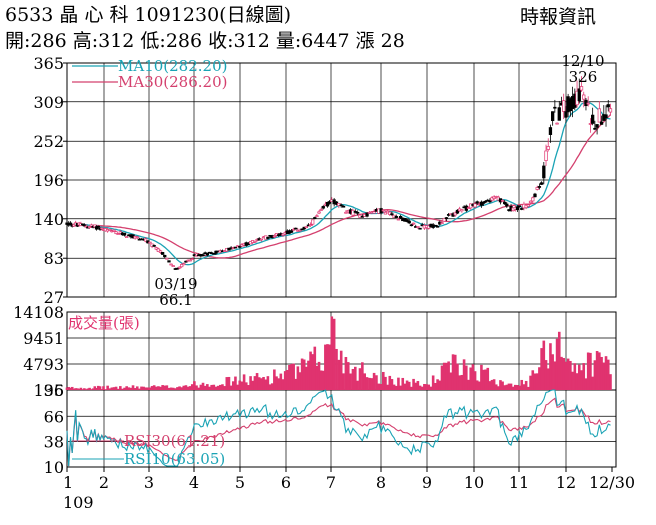 The width and height of the screenshot is (656, 525). I want to click on x-tick-label: 8, so click(381, 482).